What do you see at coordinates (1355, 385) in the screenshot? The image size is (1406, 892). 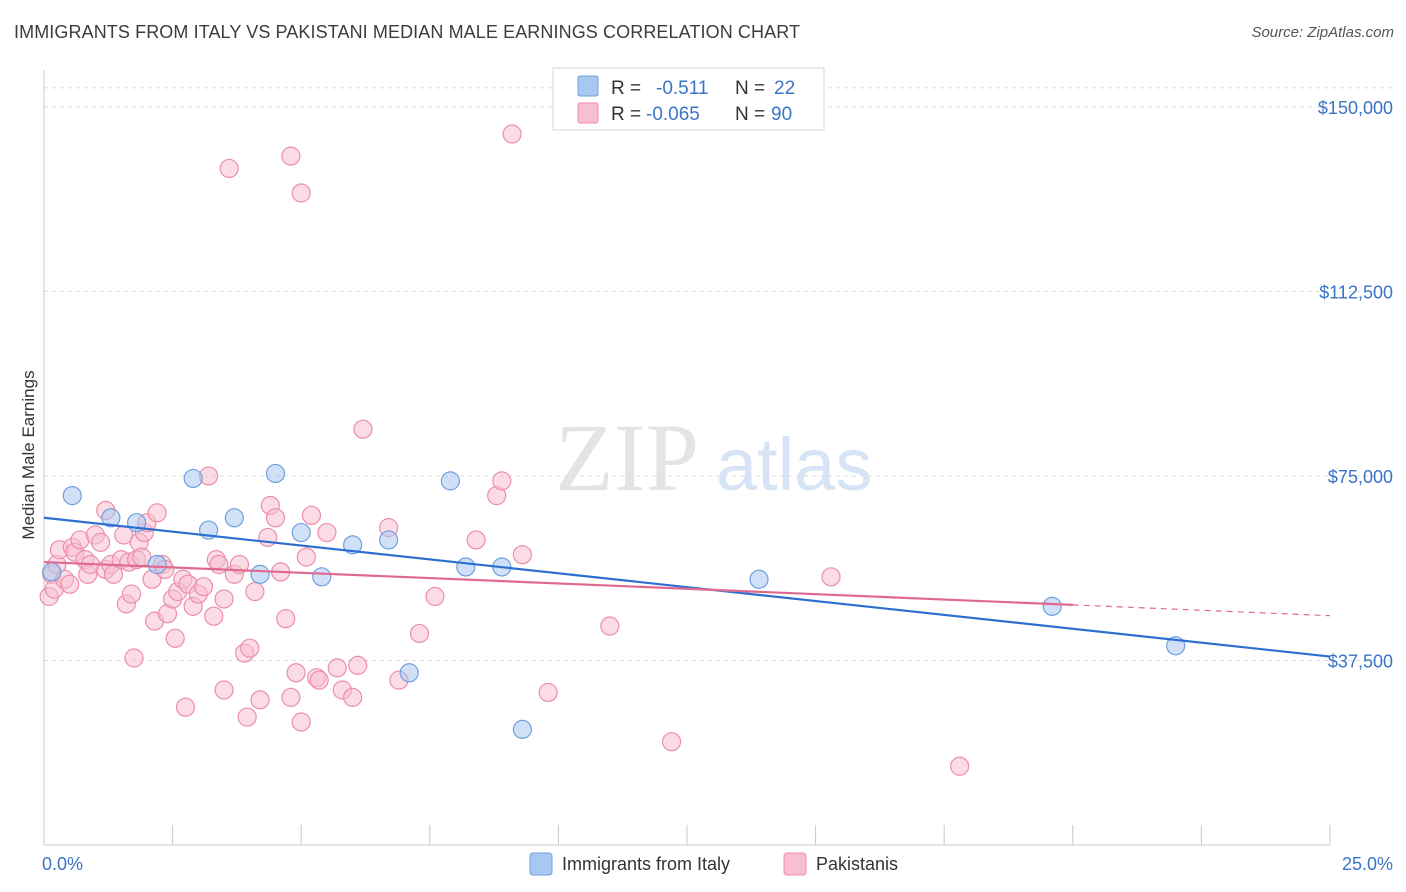 I see `y-tick-labels: $37,500 $75,000 $112,500 $150,000` at bounding box center [1355, 385].